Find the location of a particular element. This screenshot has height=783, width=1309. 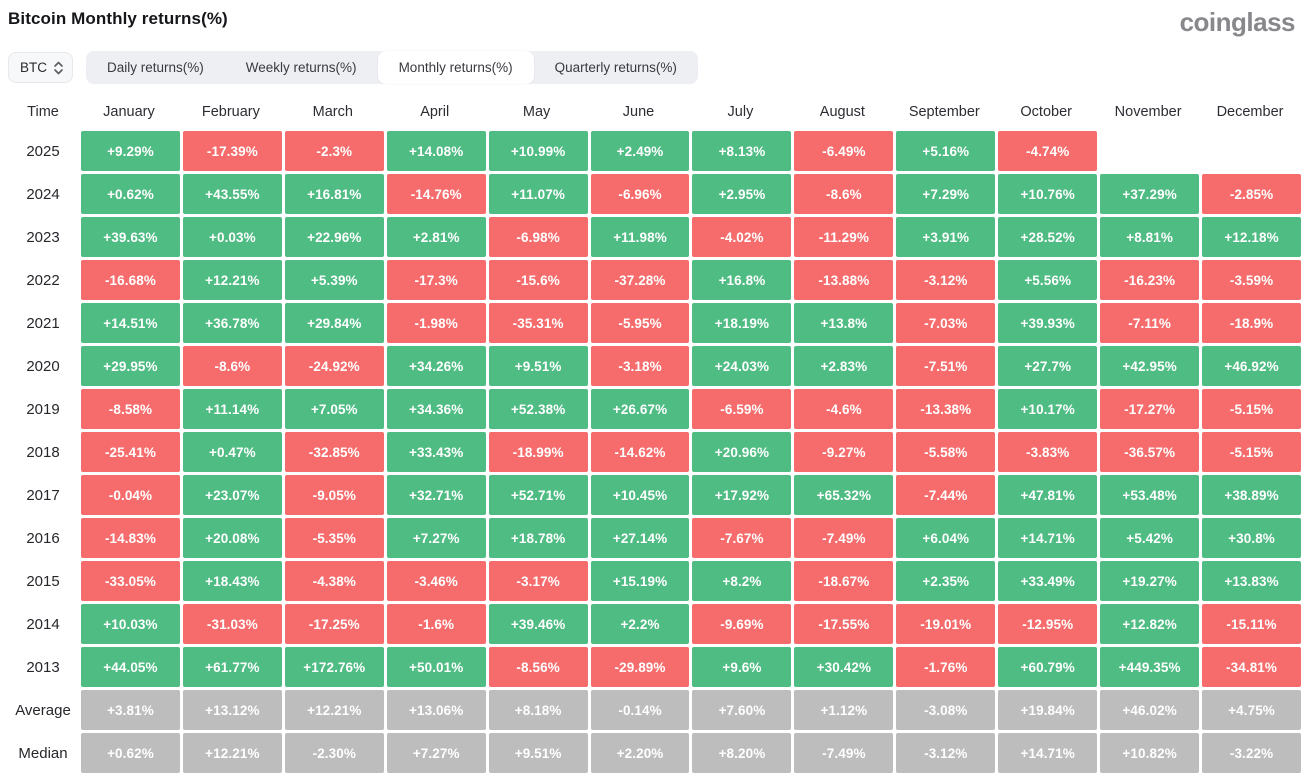

return-cell: +10.45% is located at coordinates (640, 495).